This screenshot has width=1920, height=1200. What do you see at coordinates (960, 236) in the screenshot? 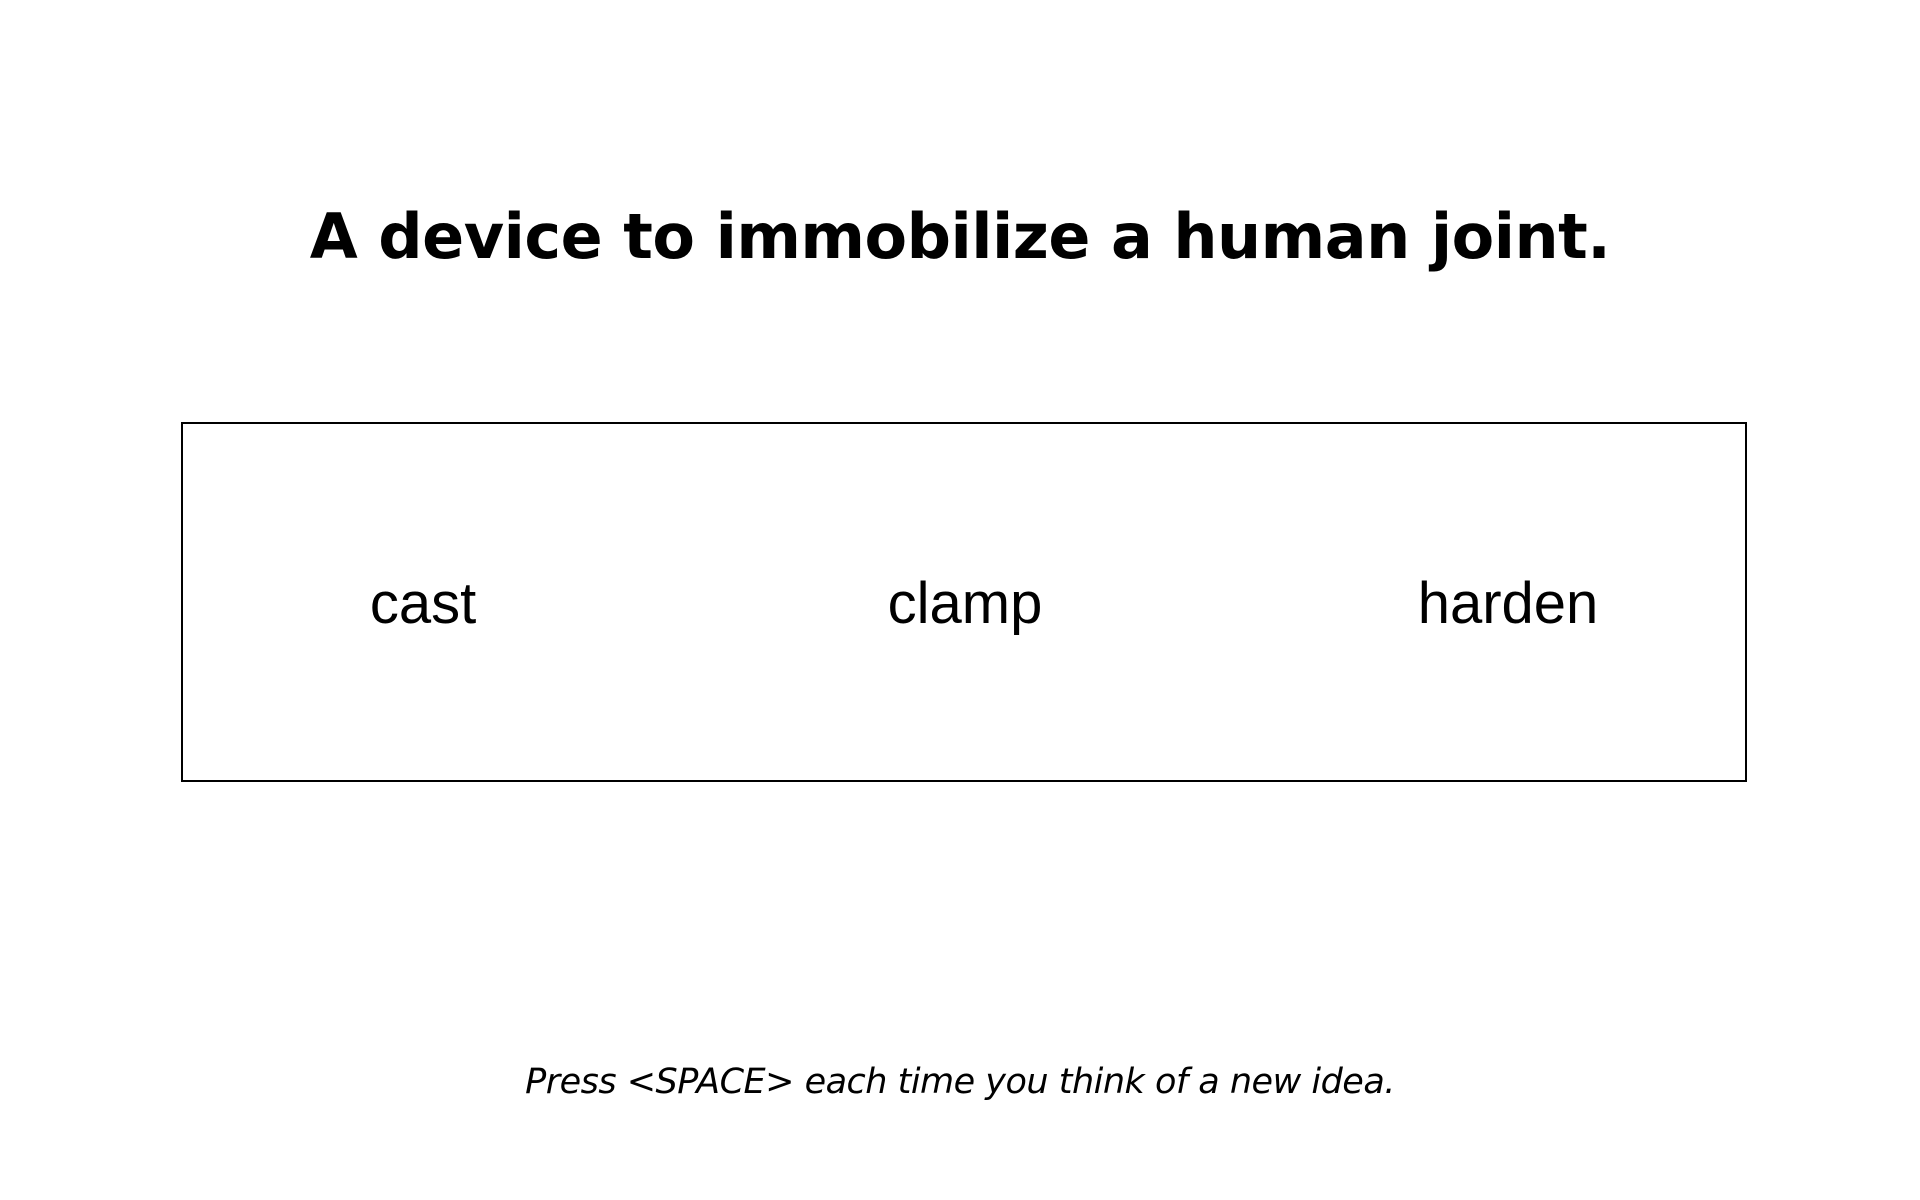
I see `prompt-text: A device to immobilize a human joint.` at bounding box center [960, 236].